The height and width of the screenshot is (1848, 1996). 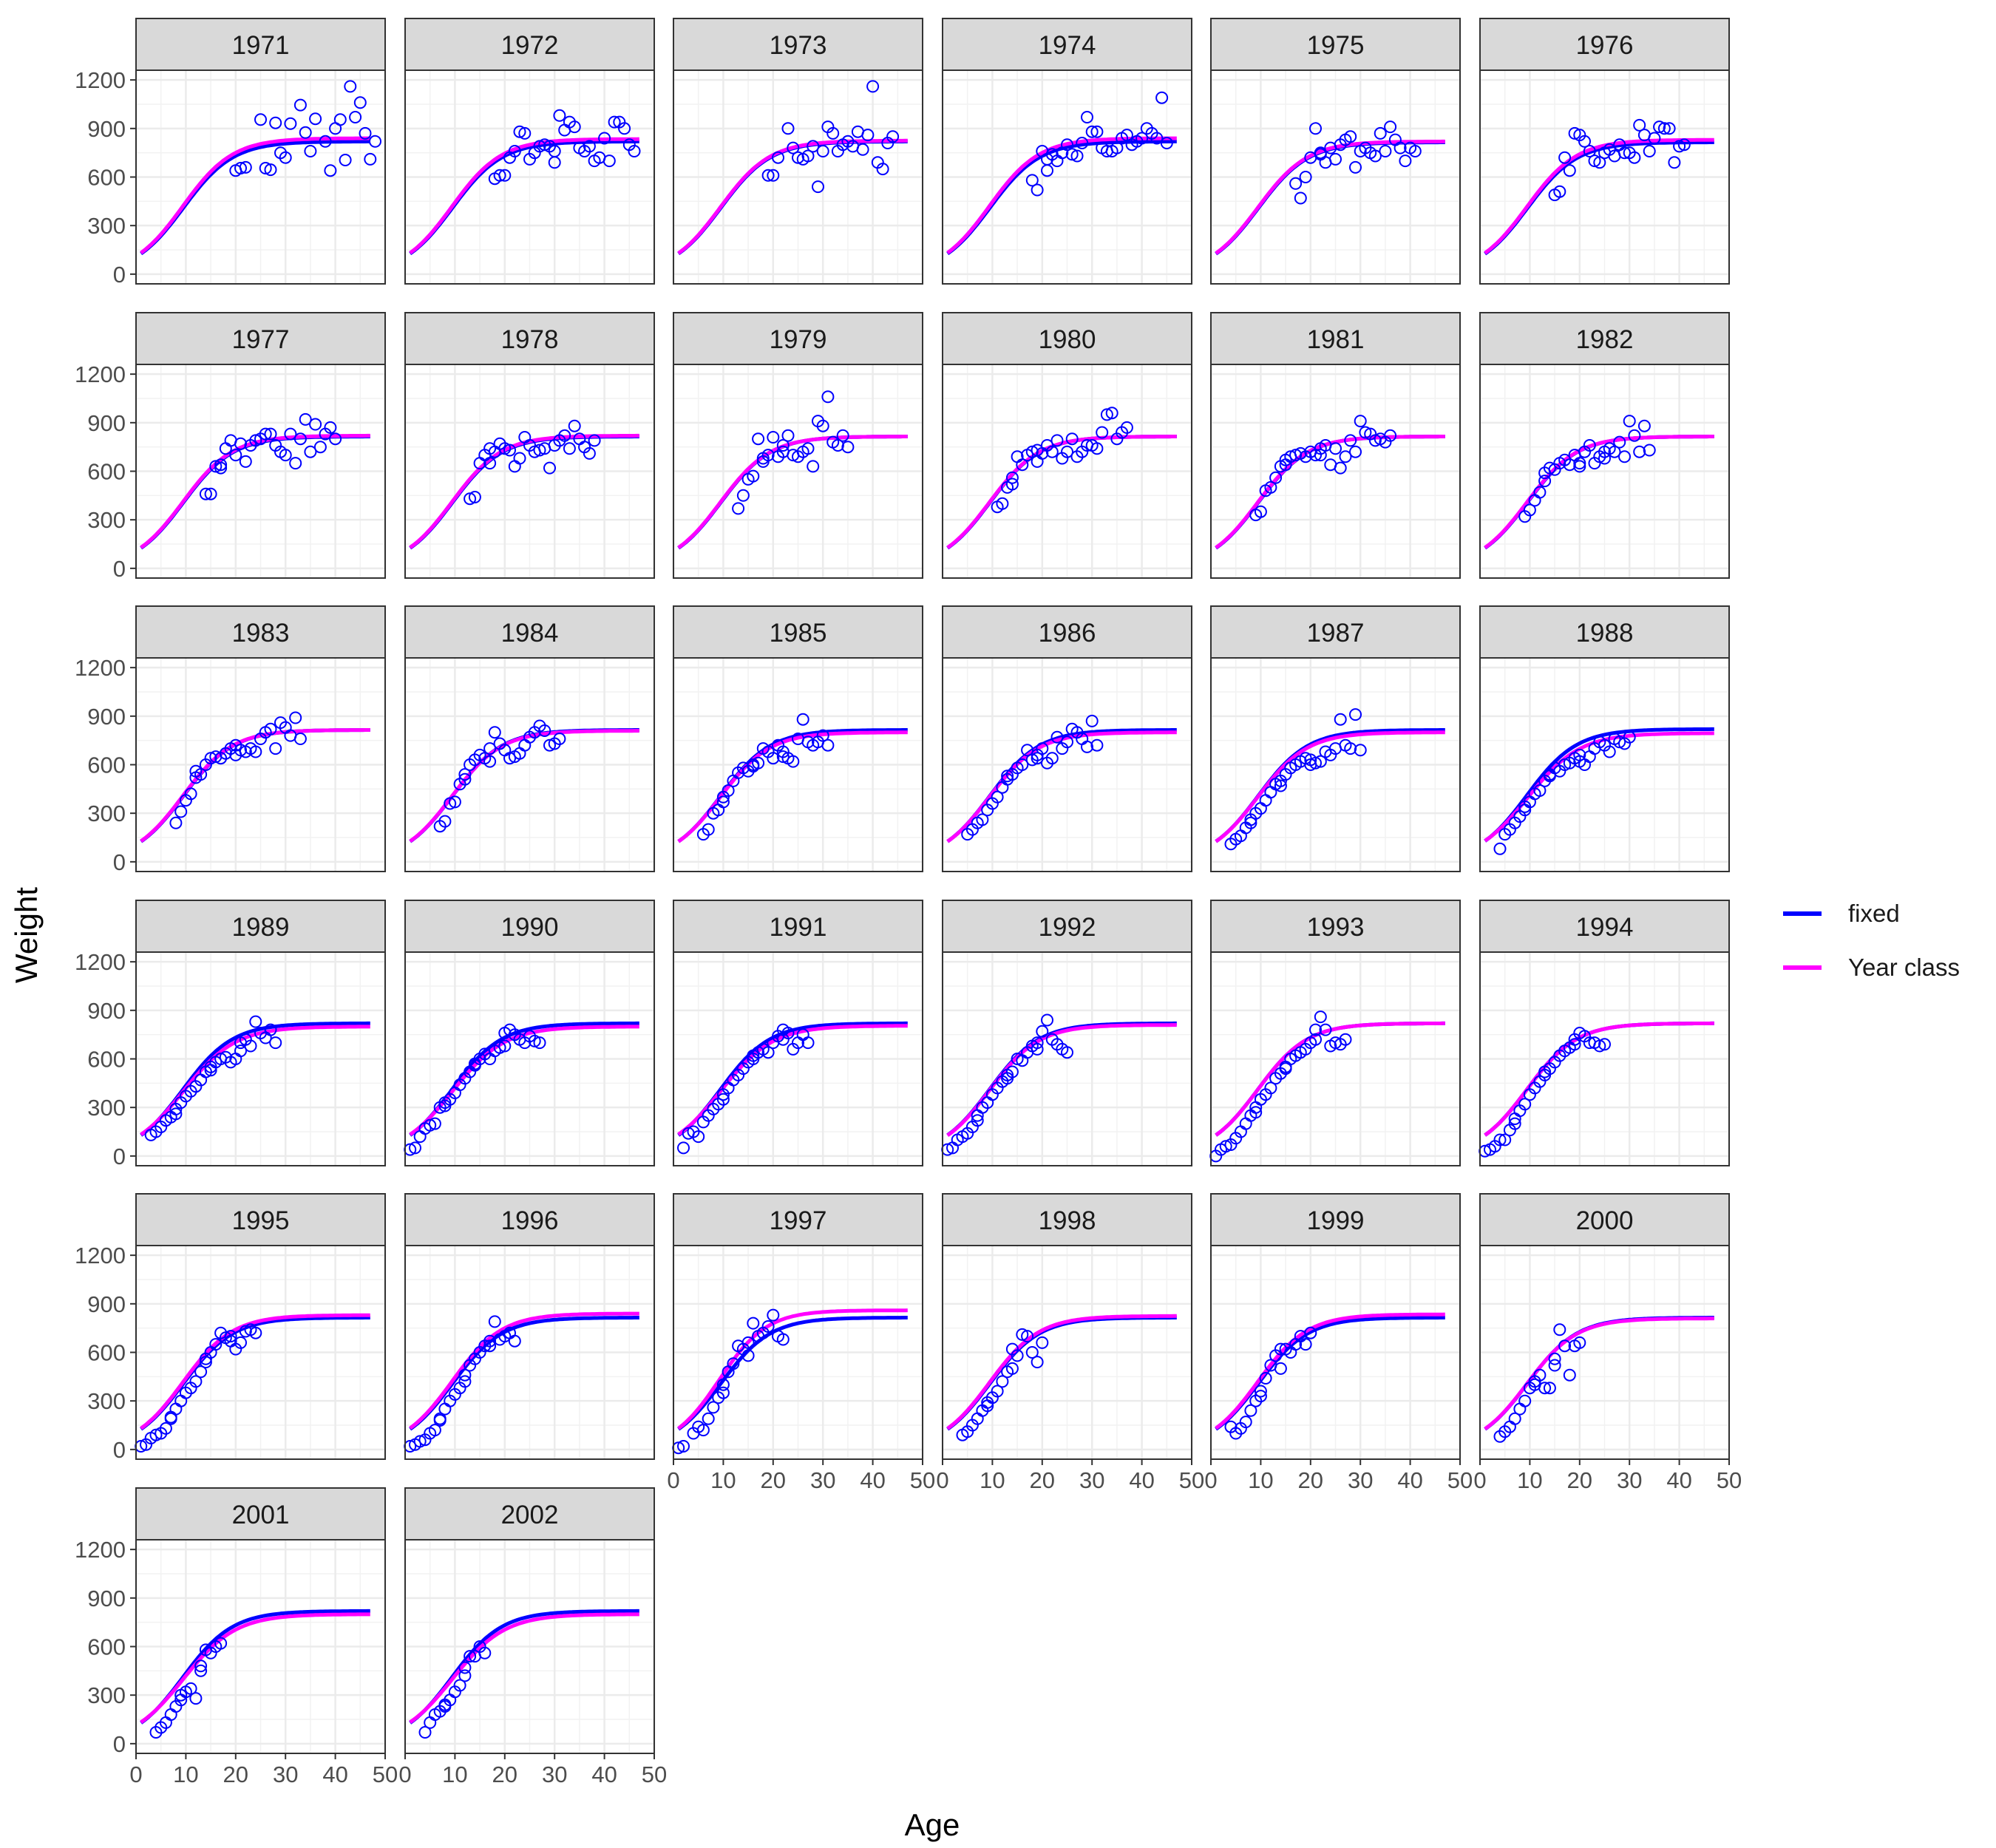 What do you see at coordinates (798, 1033) in the screenshot?
I see `facet-panel: 1991` at bounding box center [798, 1033].